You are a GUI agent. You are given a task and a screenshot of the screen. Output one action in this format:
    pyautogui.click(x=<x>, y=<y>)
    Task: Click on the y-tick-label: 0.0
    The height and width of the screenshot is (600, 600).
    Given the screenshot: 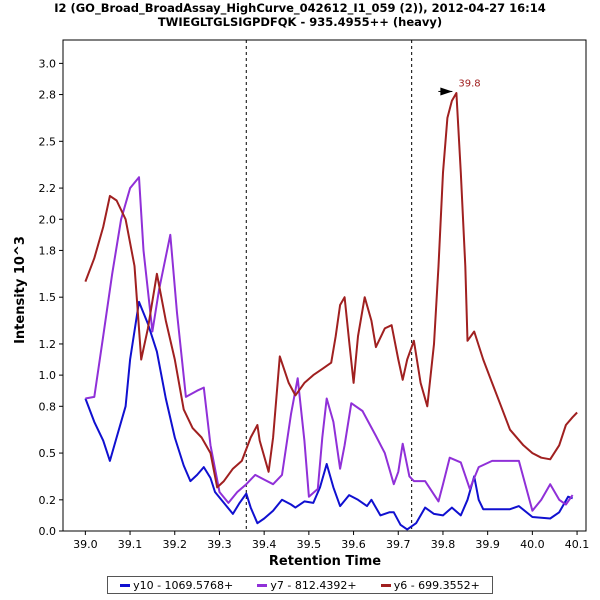 What is the action you would take?
    pyautogui.click(x=48, y=531)
    